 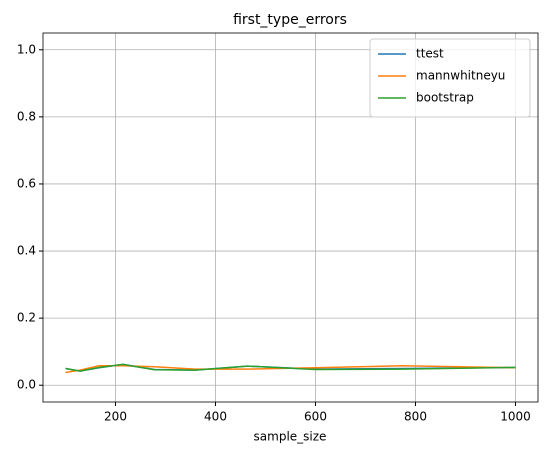 I want to click on y-tick-label: 0.6, so click(x=26, y=183).